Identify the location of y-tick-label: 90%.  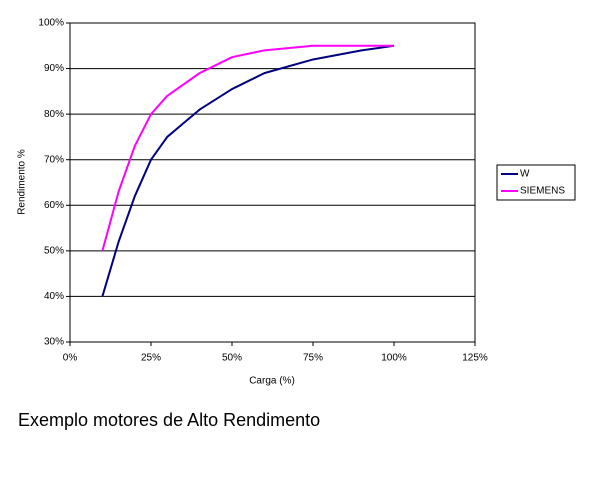
(54, 68).